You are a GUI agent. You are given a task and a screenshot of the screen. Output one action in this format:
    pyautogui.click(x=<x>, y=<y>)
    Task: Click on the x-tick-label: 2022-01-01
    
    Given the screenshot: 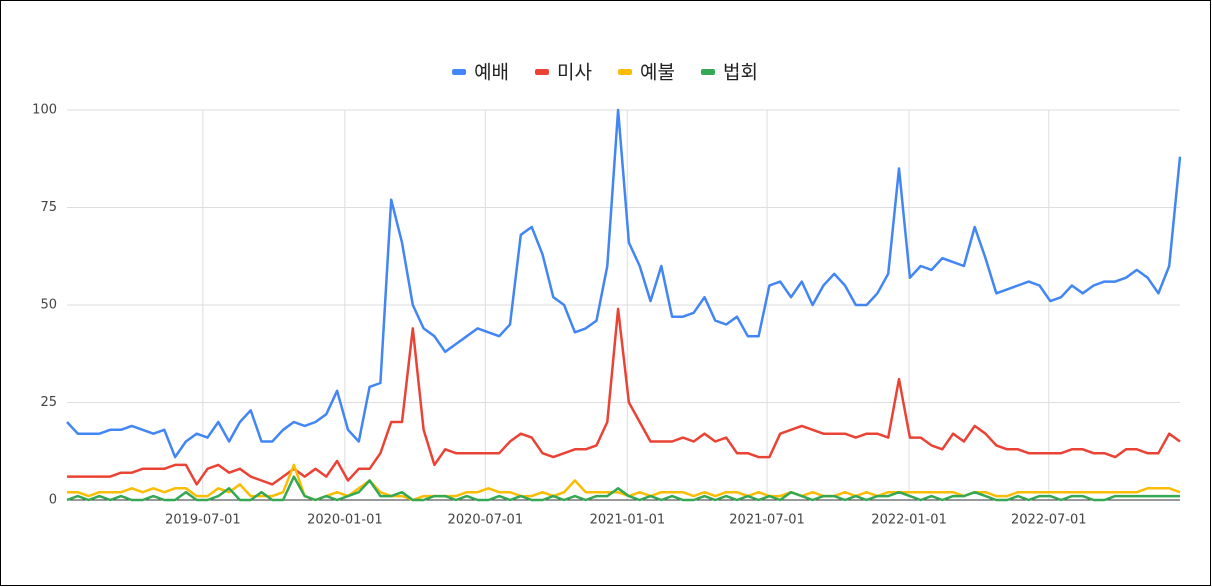 What is the action you would take?
    pyautogui.click(x=909, y=520)
    